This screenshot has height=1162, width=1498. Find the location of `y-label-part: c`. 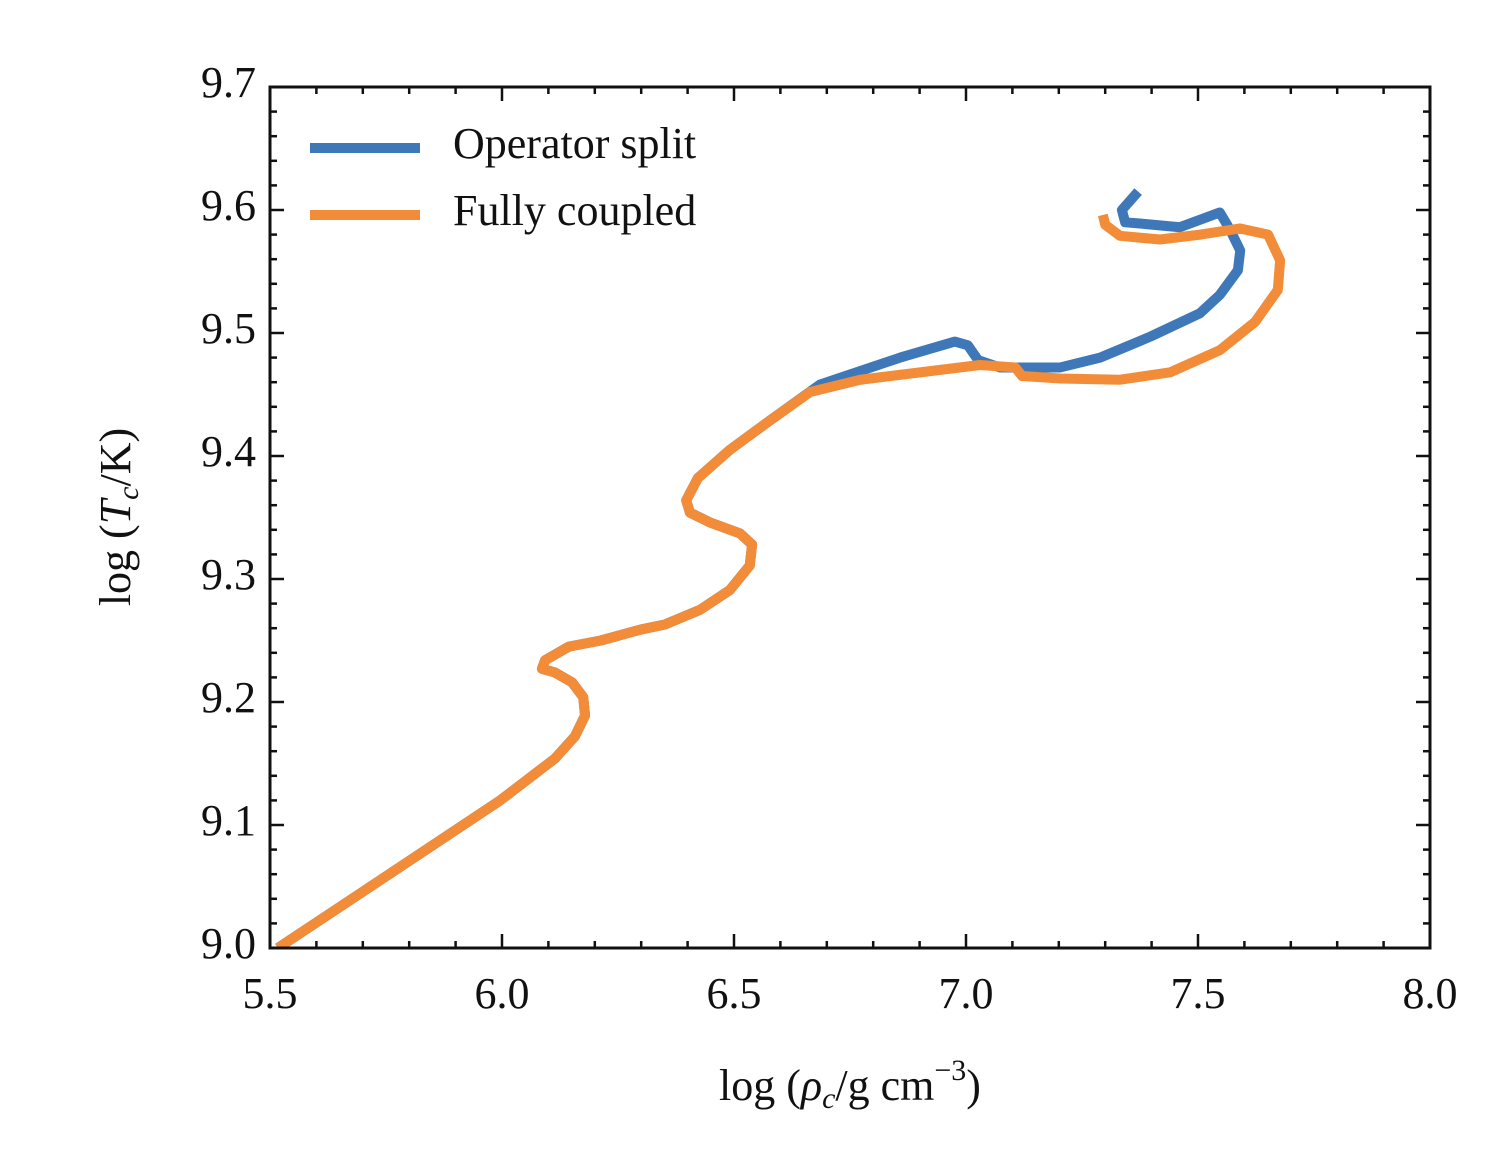

y-label-part: c is located at coordinates (128, 492).